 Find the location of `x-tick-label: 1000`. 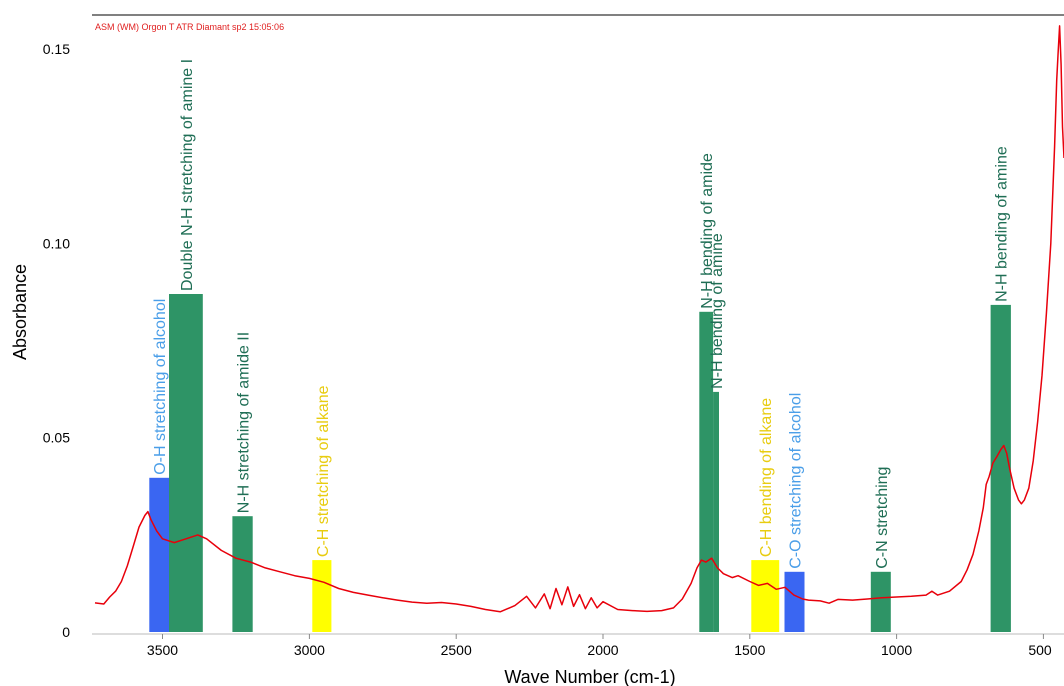

x-tick-label: 1000 is located at coordinates (896, 650).